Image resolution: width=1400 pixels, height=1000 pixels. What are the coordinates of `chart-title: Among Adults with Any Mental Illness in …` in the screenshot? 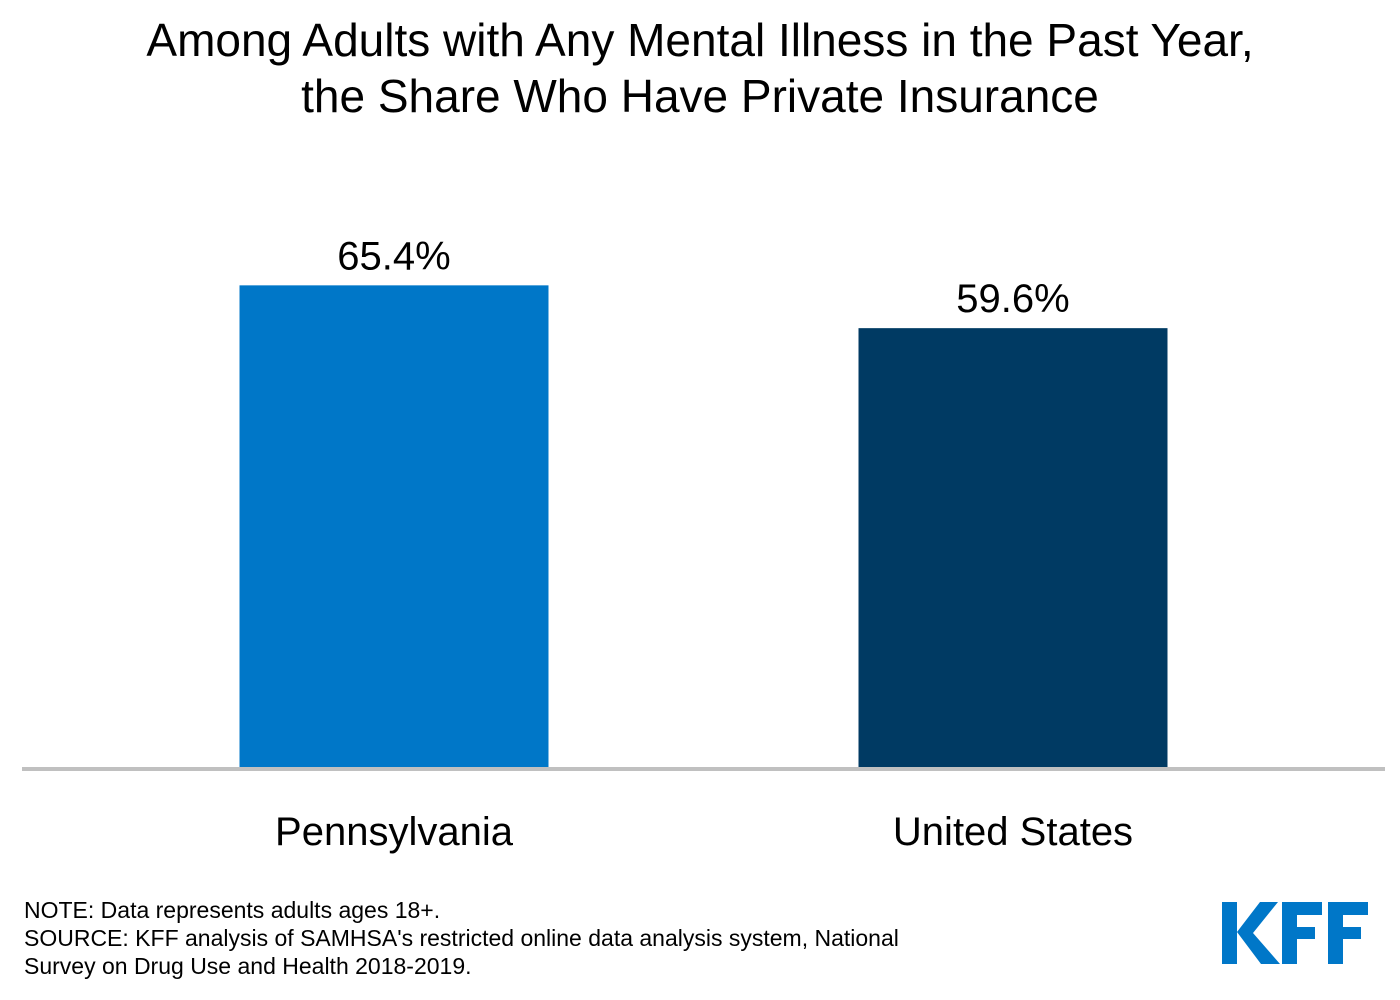 It's located at (700, 68).